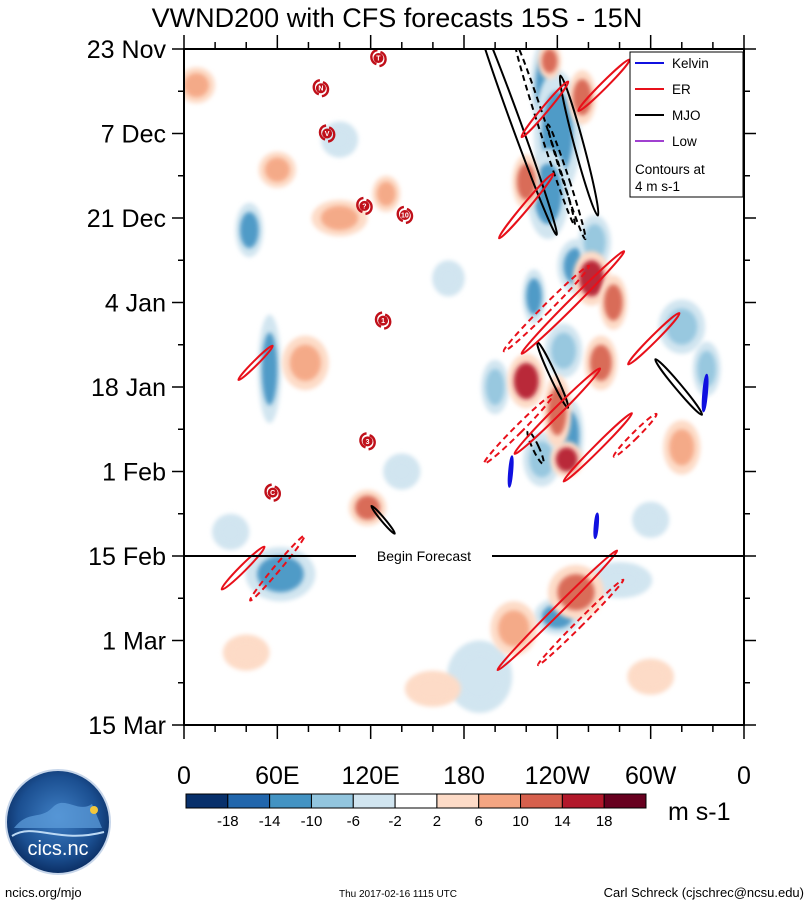 This screenshot has height=907, width=809. I want to click on storm-label: ?, so click(364, 206).